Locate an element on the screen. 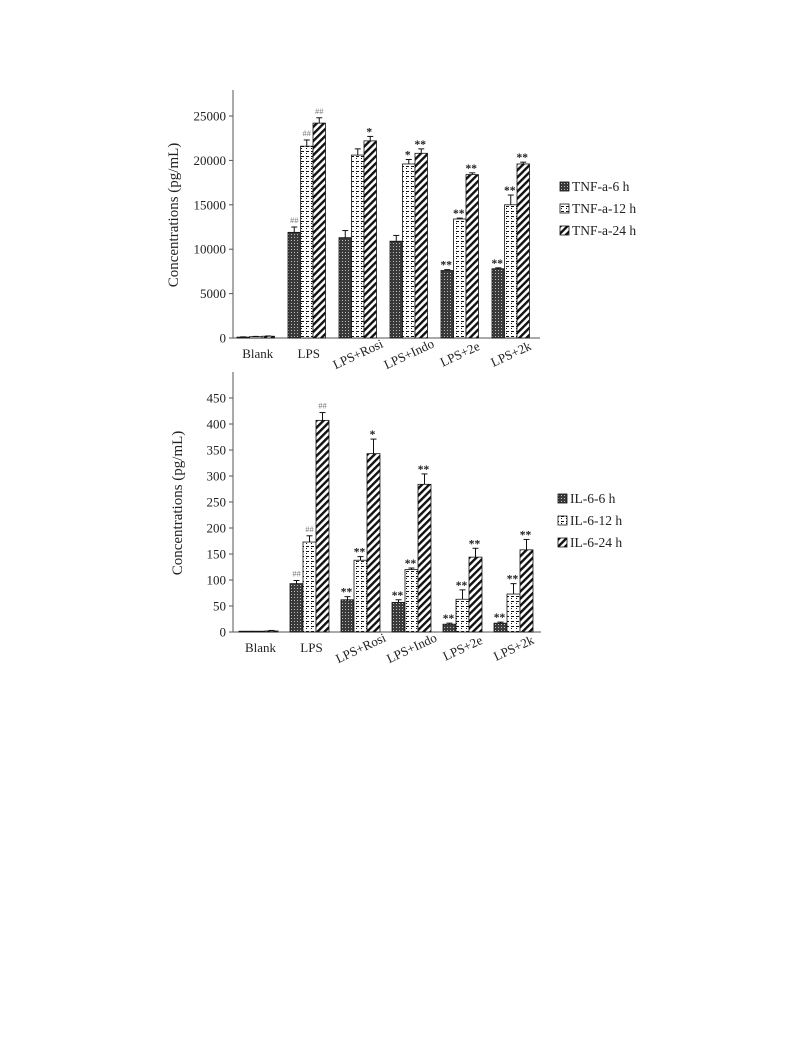 The image size is (793, 1057). y-tick-label: 100 is located at coordinates (217, 580).